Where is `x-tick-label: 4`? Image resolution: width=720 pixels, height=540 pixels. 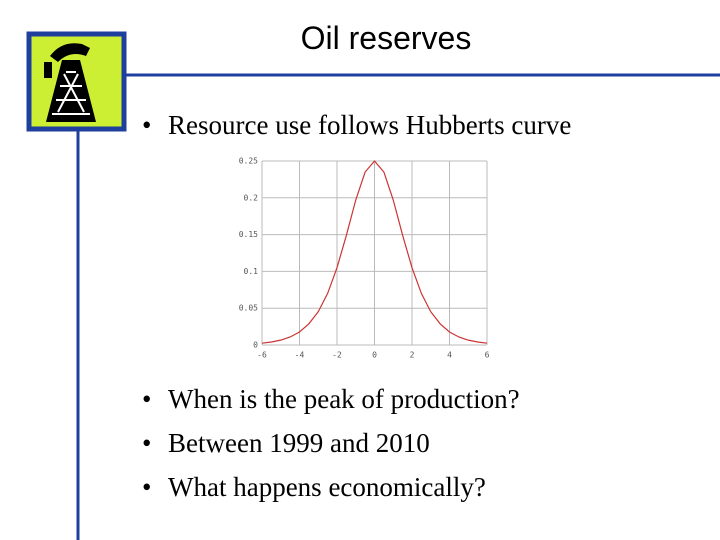 x-tick-label: 4 is located at coordinates (449, 355).